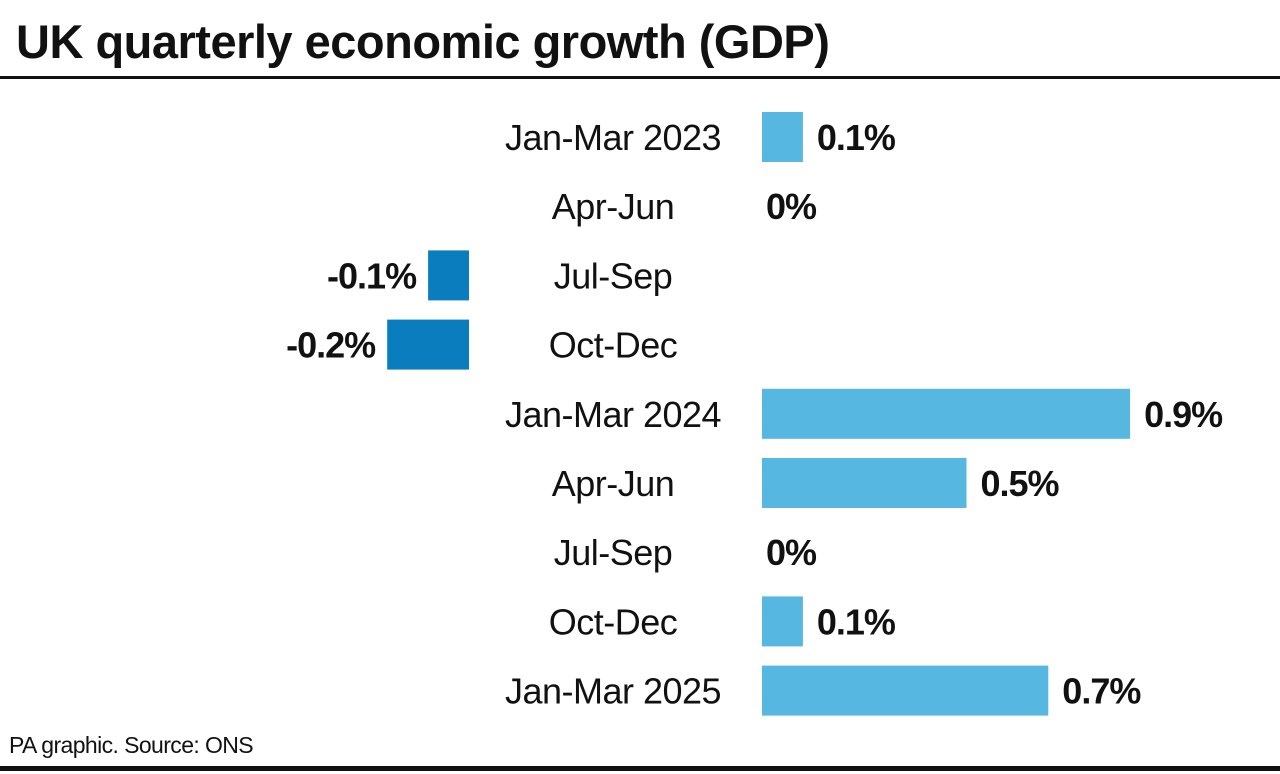  What do you see at coordinates (372, 275) in the screenshot?
I see `value-label: -0.1%` at bounding box center [372, 275].